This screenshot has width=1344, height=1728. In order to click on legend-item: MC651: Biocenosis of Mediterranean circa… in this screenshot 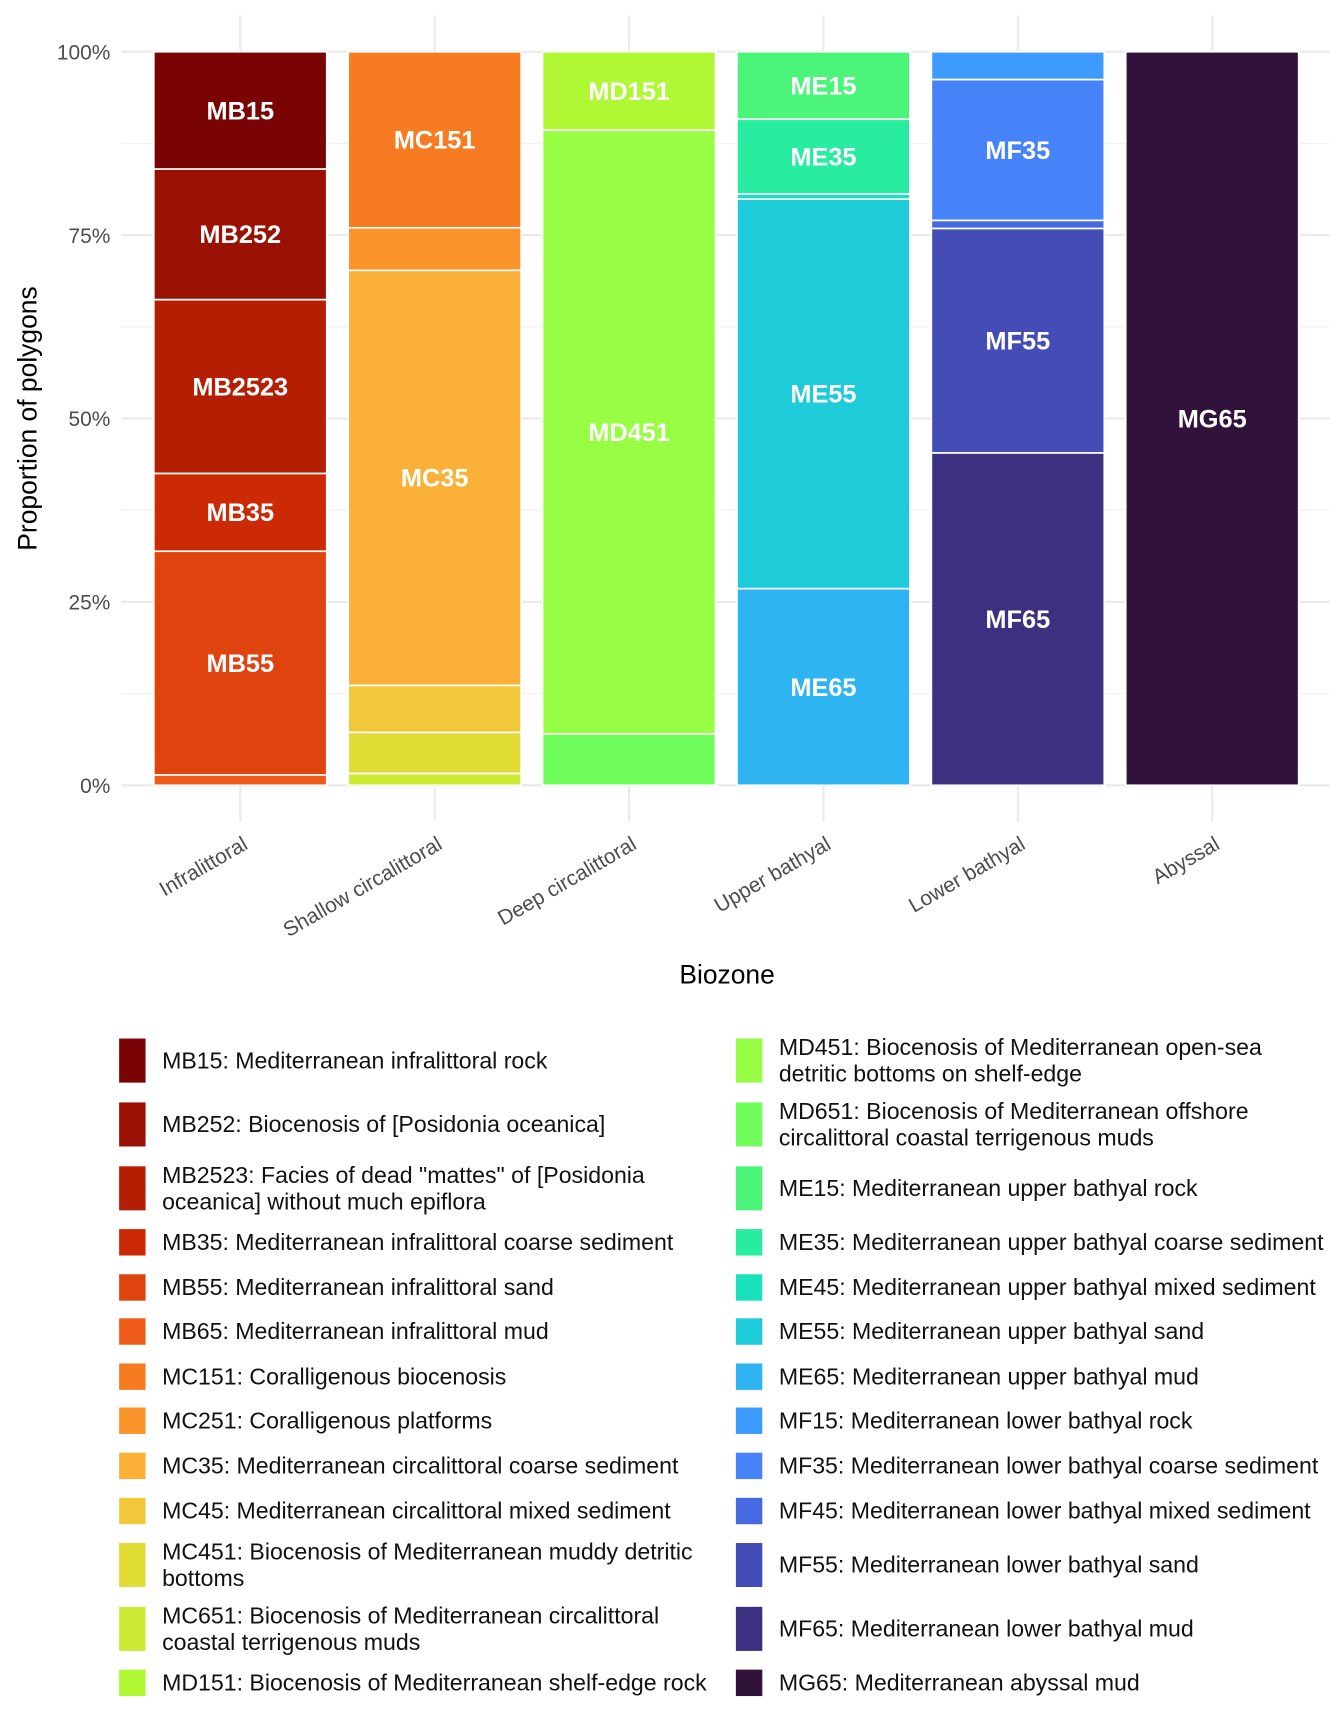, I will do `click(389, 1628)`.